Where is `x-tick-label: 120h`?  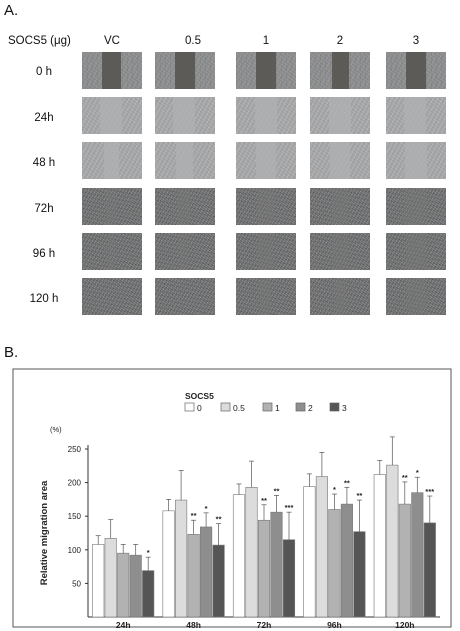
x-tick-label: 120h is located at coordinates (404, 625).